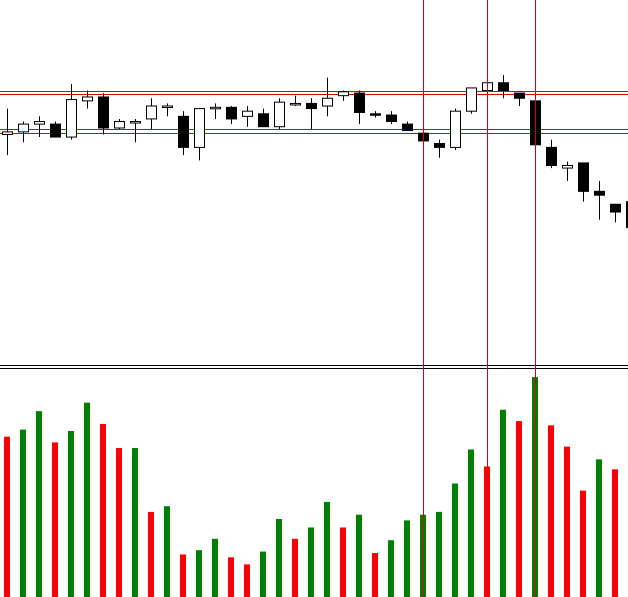  Describe the element at coordinates (314, 367) in the screenshot. I see `panel-separator` at that location.